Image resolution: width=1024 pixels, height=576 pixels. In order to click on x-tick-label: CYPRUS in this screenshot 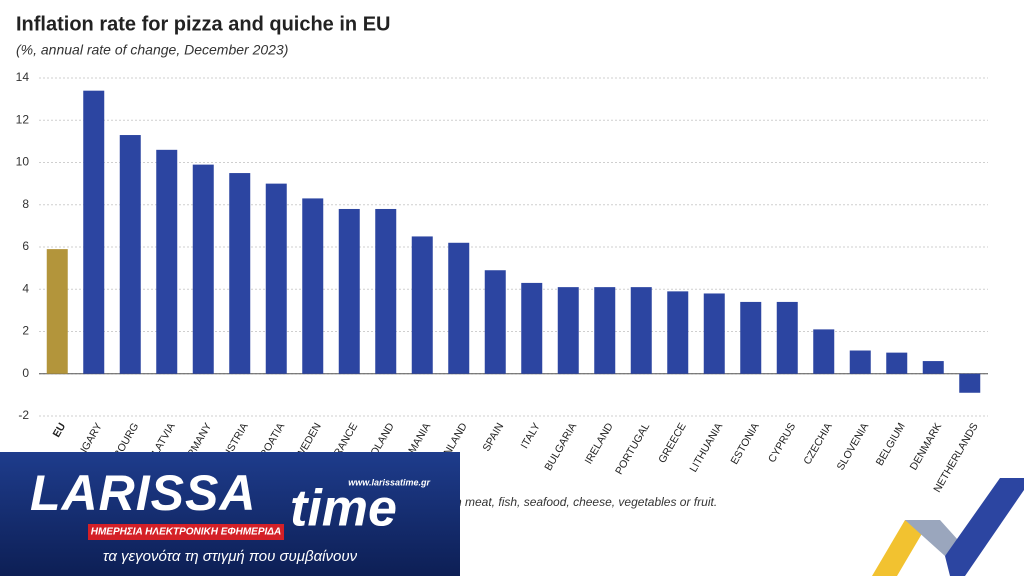, I will do `click(782, 443)`.